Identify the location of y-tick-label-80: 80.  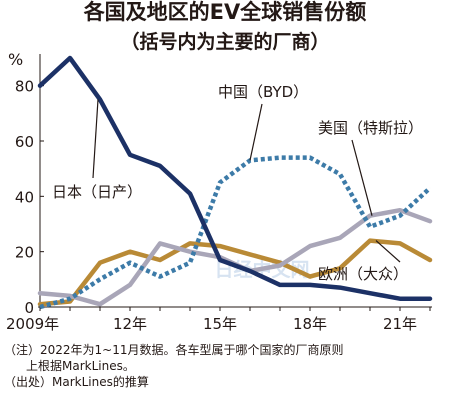
(24, 87).